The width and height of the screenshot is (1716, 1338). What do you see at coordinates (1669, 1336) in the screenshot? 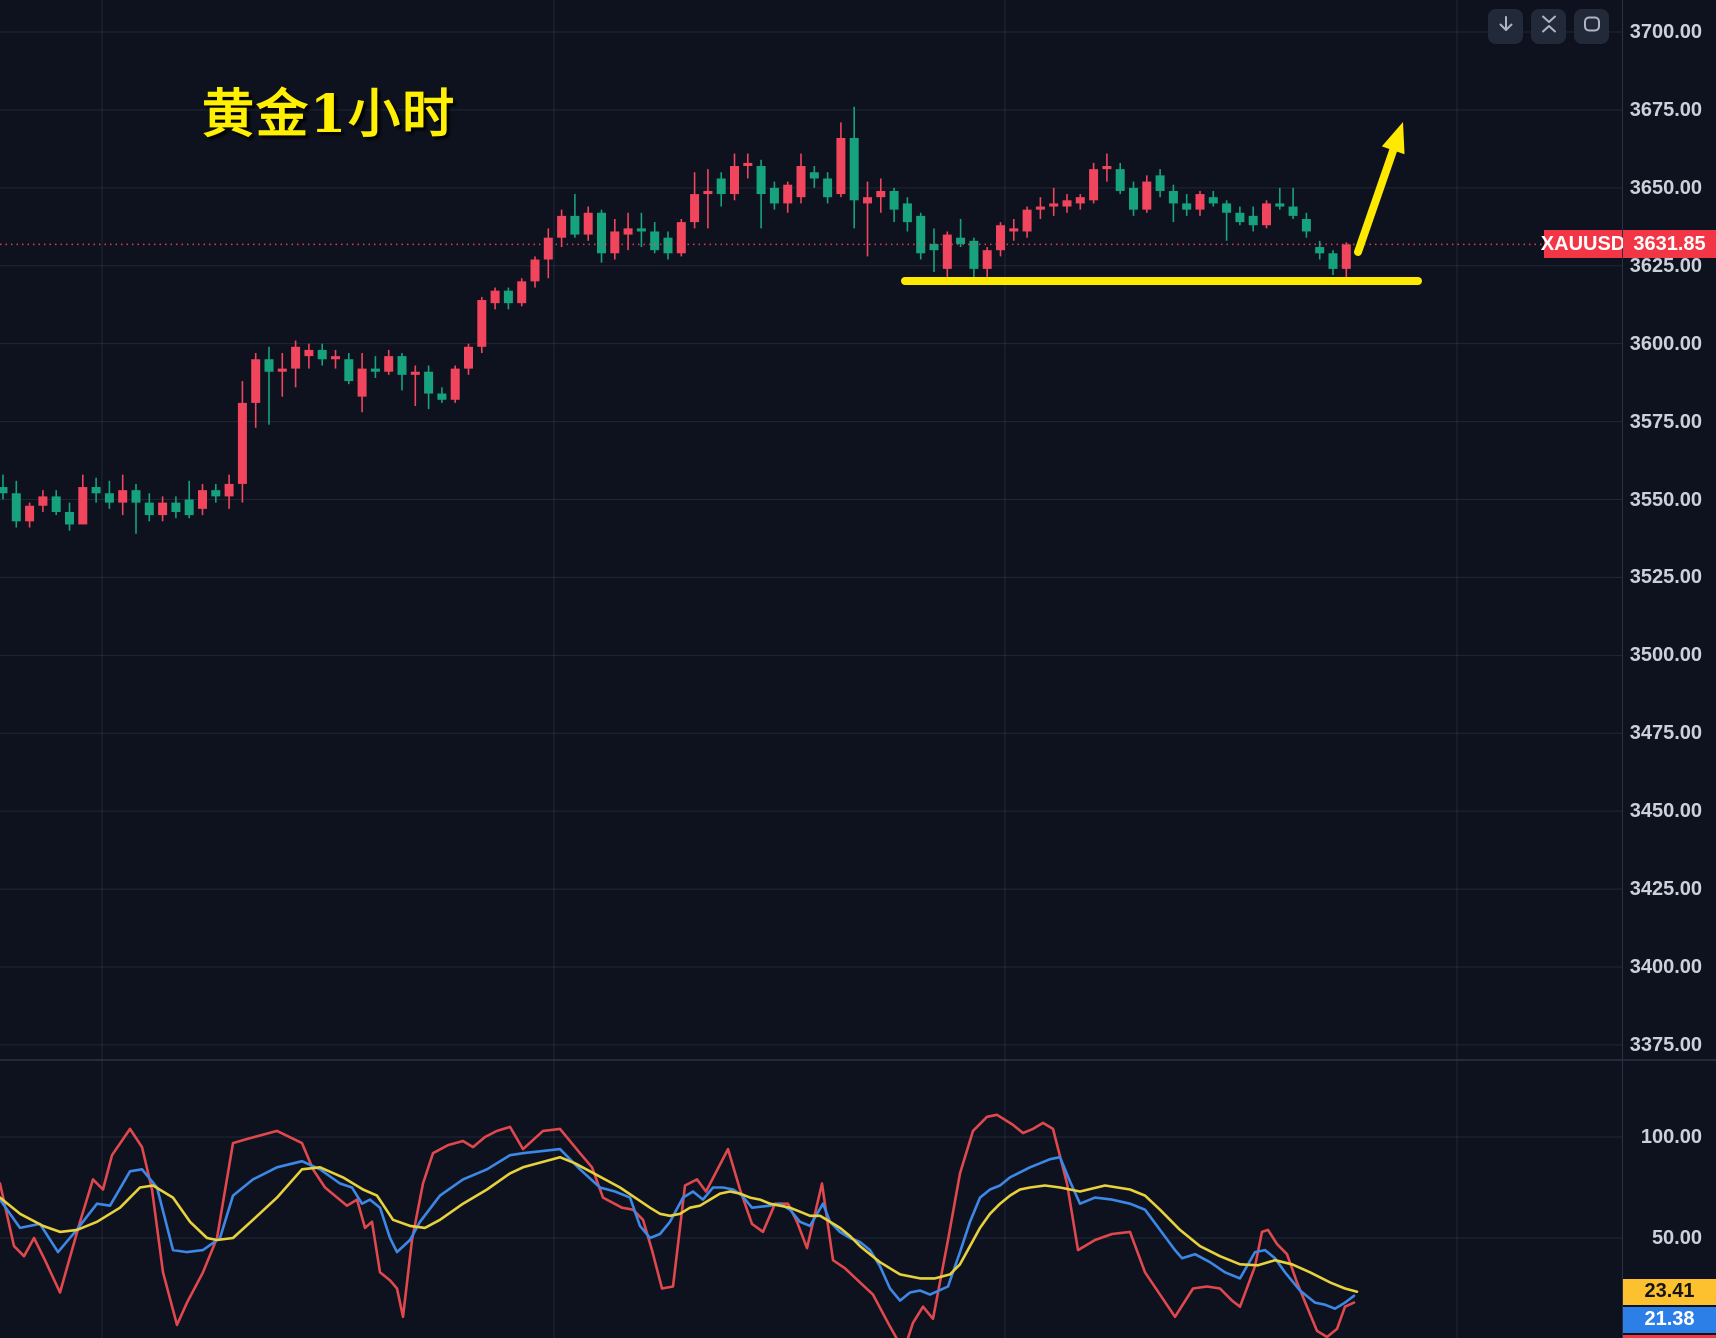
I see `kdj-j-value-badge-clipped` at bounding box center [1669, 1336].